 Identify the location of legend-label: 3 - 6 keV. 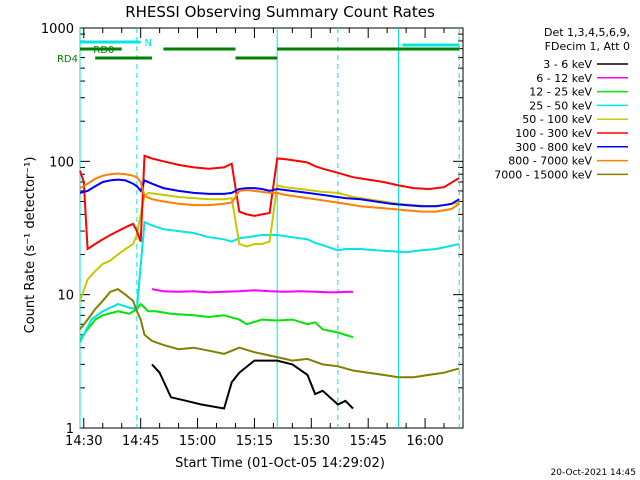
(567, 64).